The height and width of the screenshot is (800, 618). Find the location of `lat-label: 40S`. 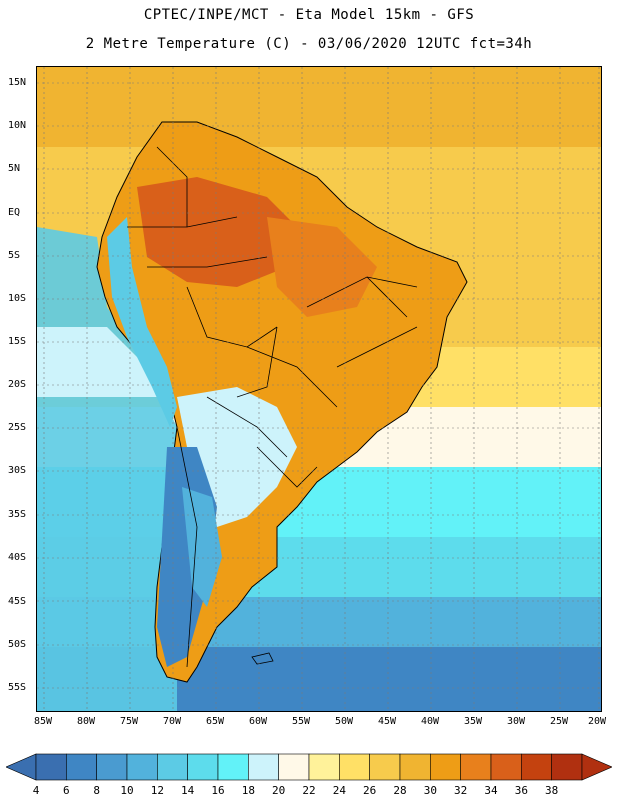

lat-label: 40S is located at coordinates (17, 557).